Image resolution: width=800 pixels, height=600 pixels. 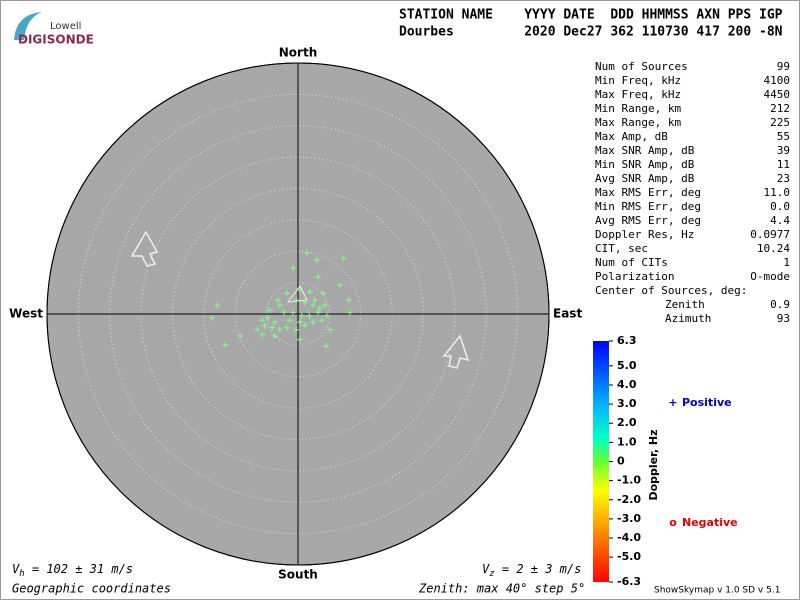 What do you see at coordinates (783, 318) in the screenshot?
I see `center-value: 93` at bounding box center [783, 318].